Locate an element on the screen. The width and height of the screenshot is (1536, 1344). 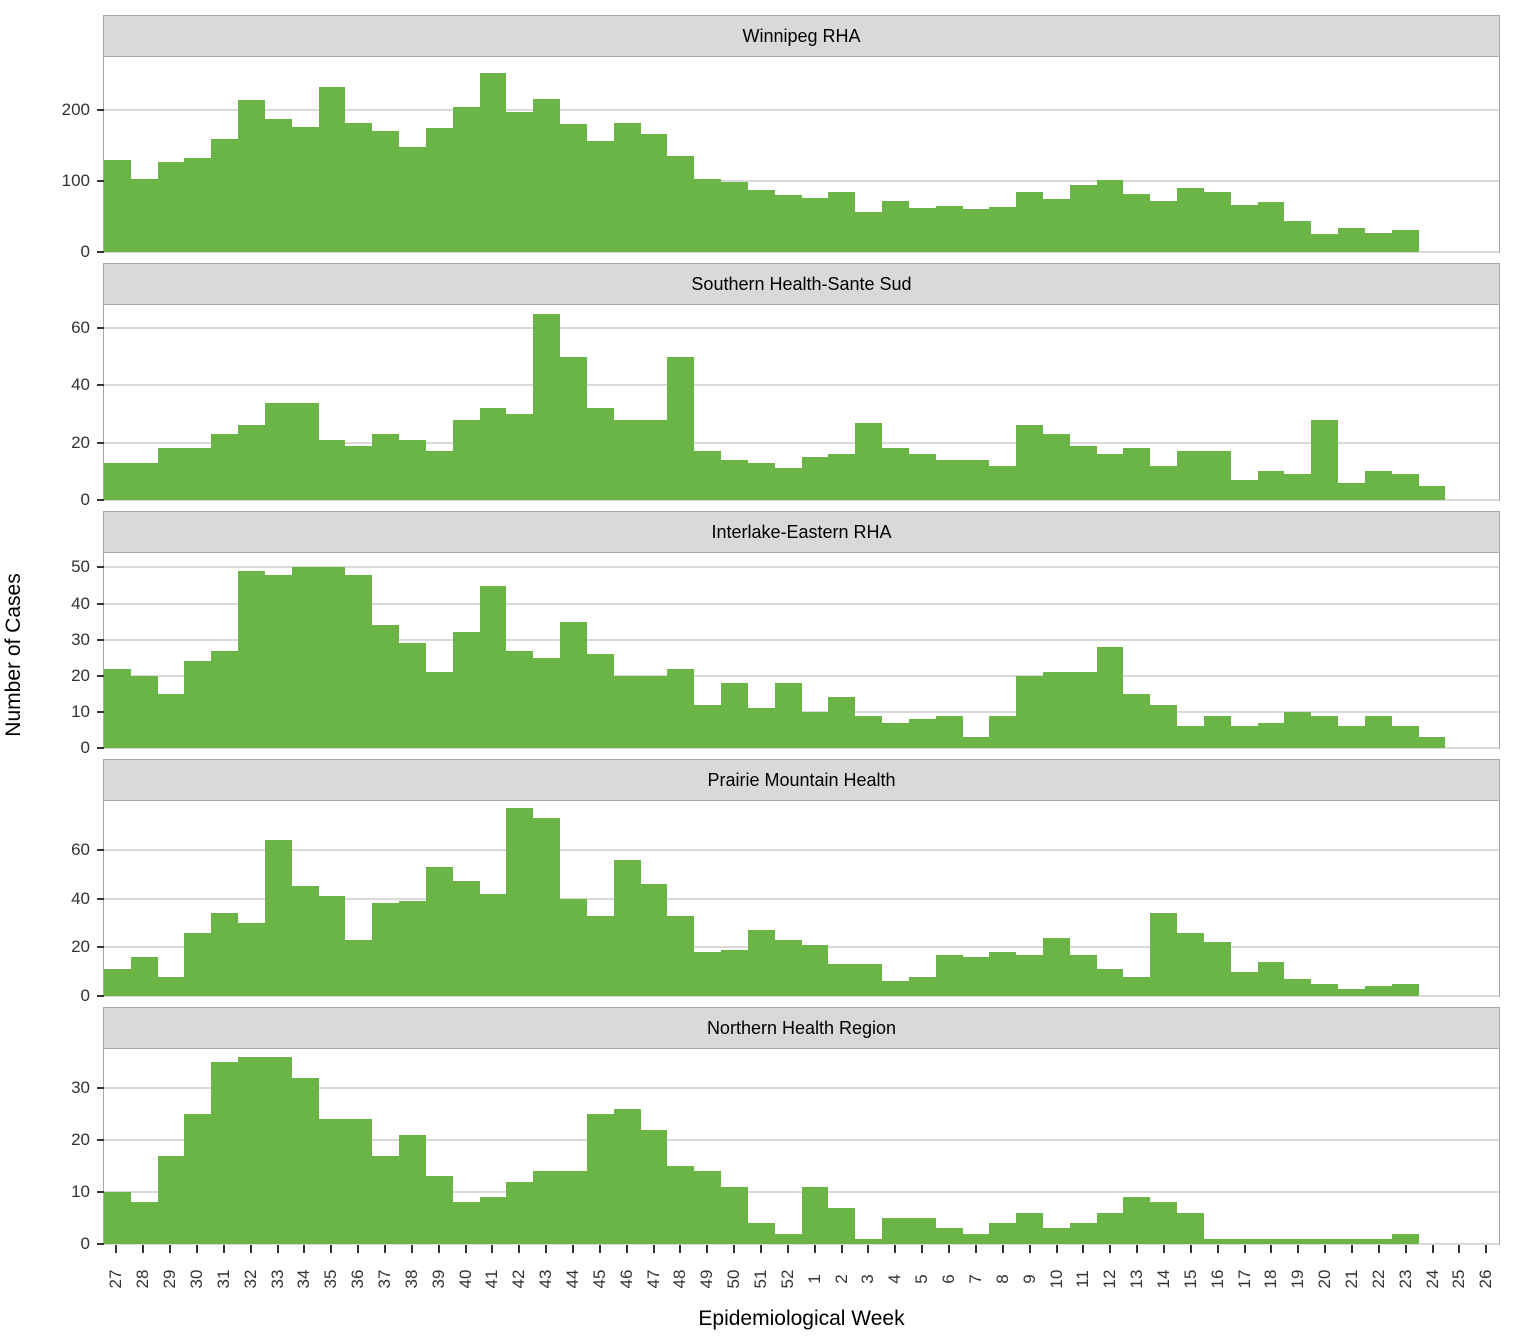
y-tick-label: 20 is located at coordinates (80, 947).